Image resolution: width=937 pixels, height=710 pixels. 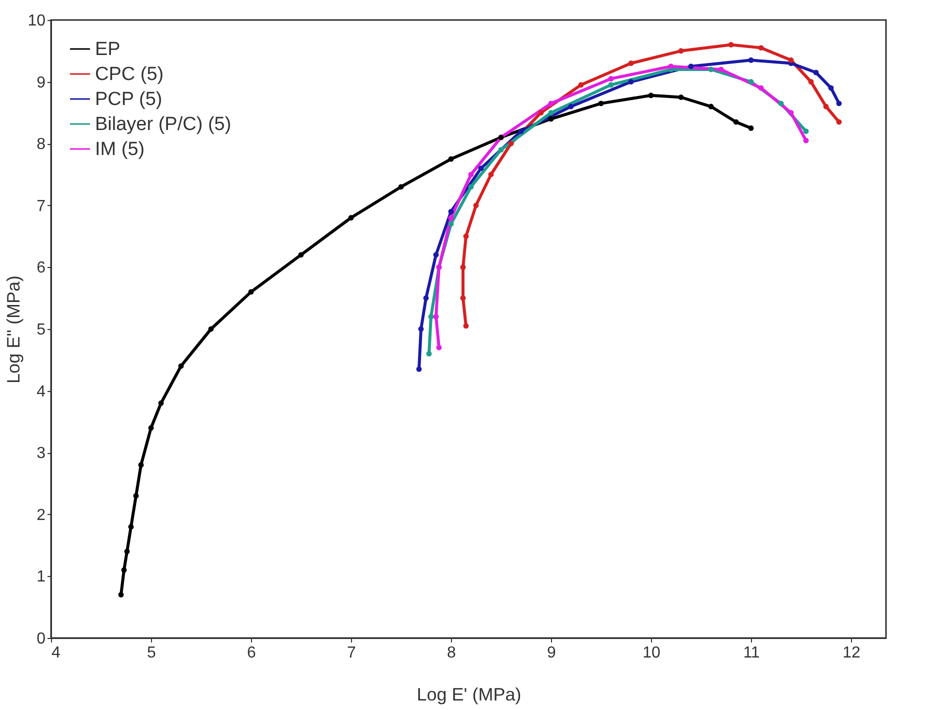 I want to click on y-tick-label: 5, so click(x=41, y=330).